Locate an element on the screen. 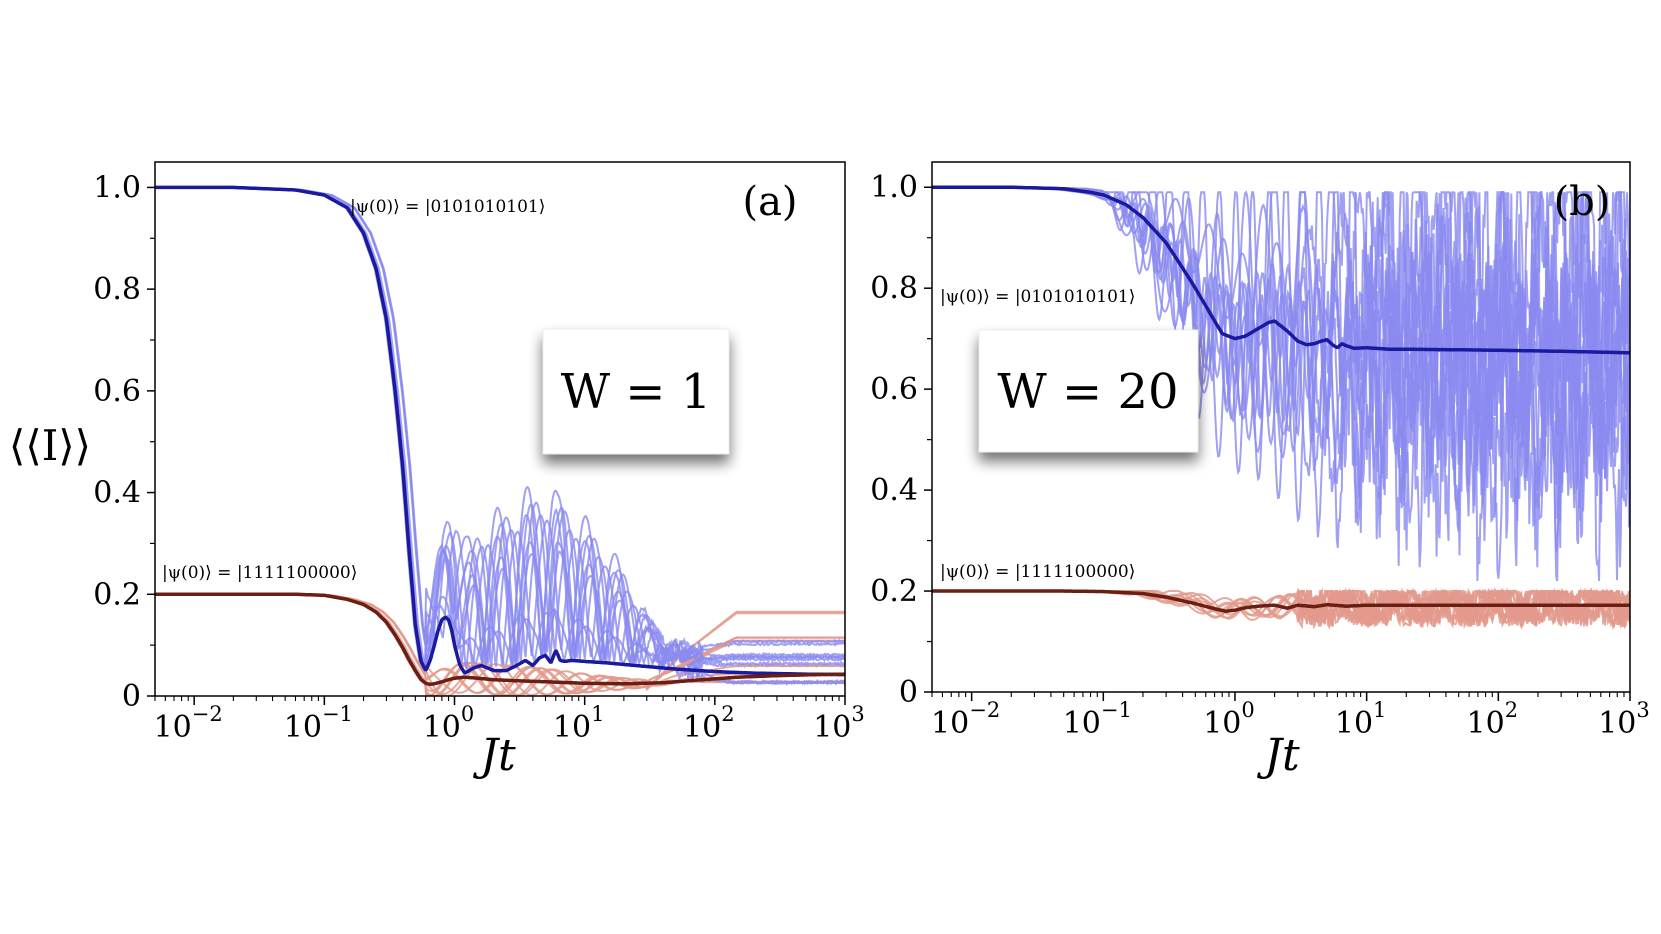  panel-b-xlabel: Jt is located at coordinates (1278, 755).